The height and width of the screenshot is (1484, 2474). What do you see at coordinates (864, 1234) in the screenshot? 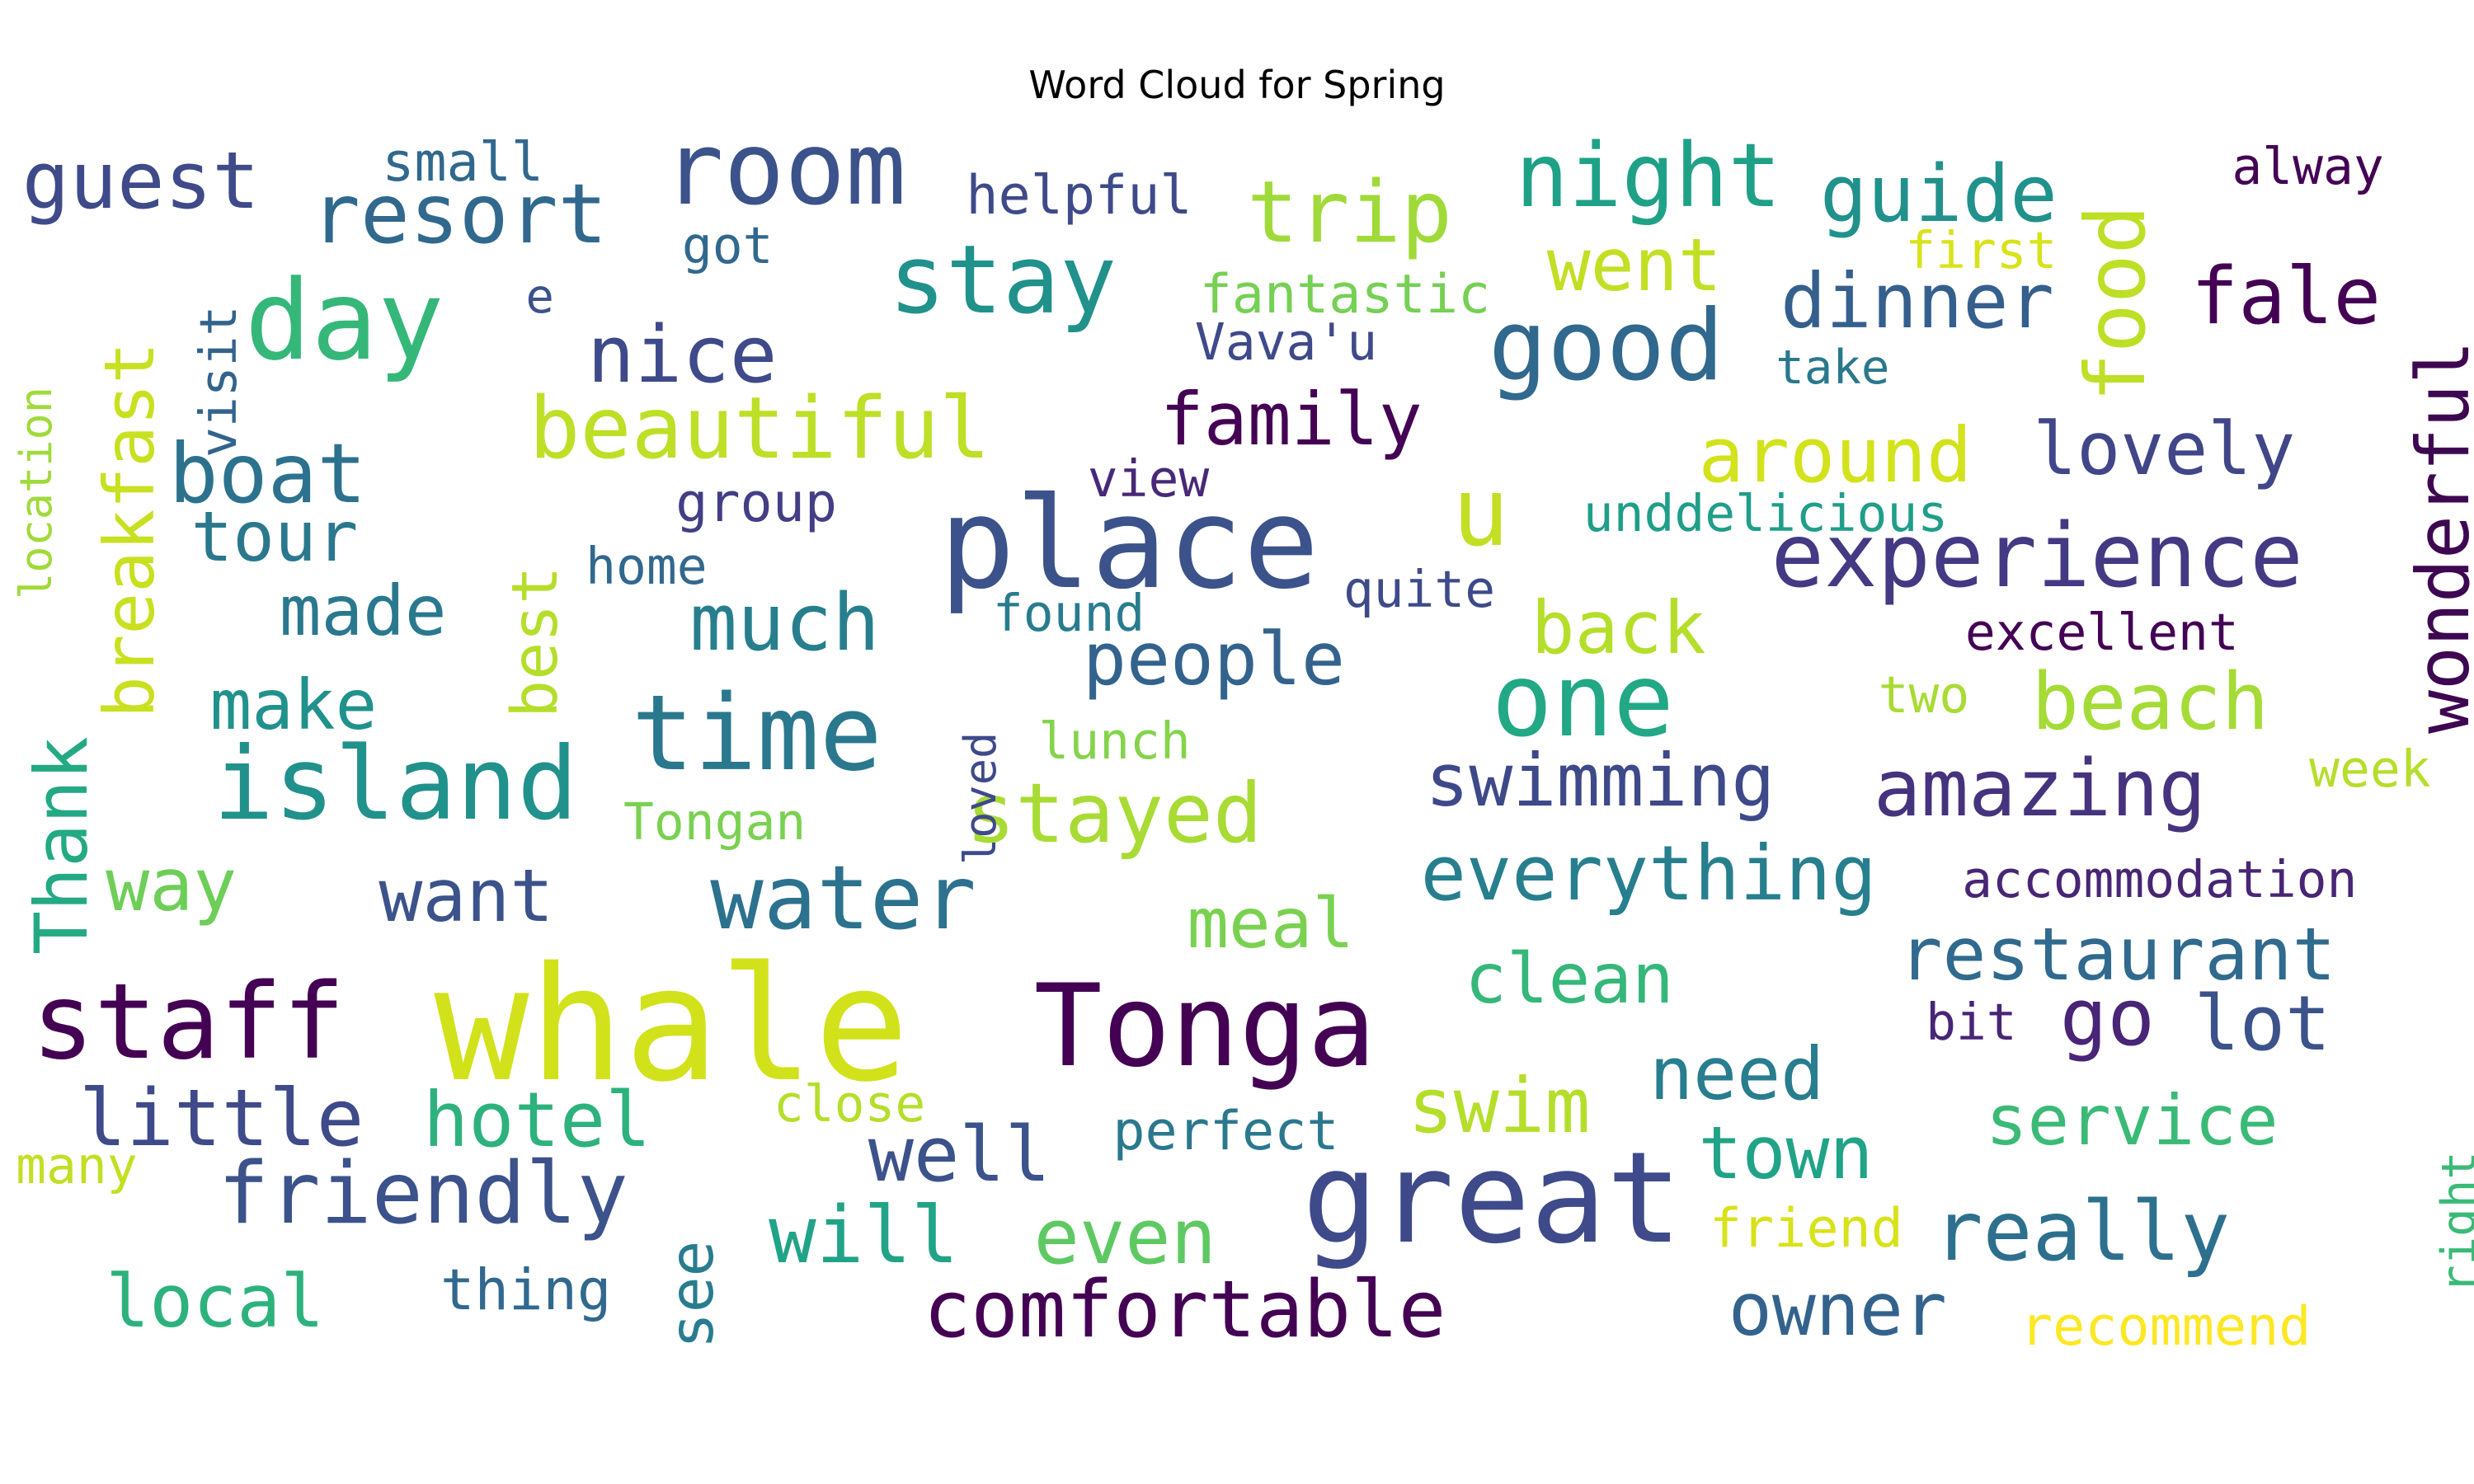
I see `word-will: will` at bounding box center [864, 1234].